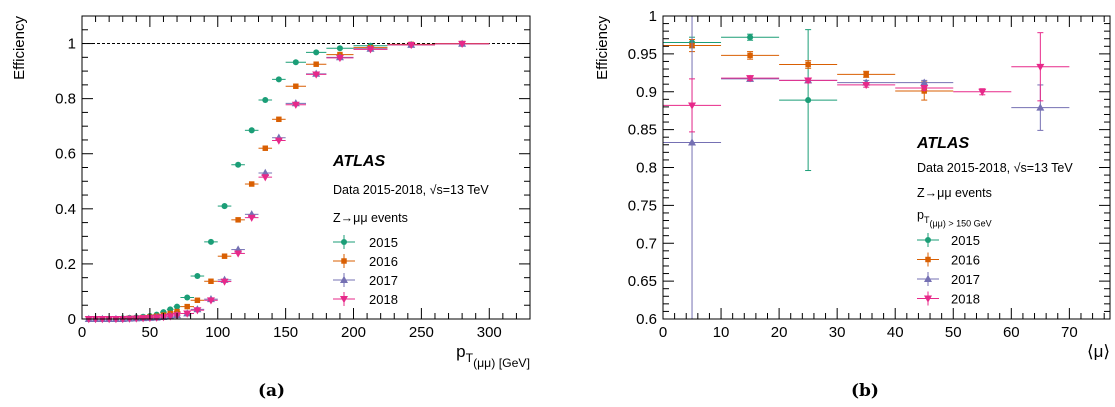 Image resolution: width=1115 pixels, height=407 pixels. I want to click on panel-b-ytick-label: 0.95, so click(642, 54).